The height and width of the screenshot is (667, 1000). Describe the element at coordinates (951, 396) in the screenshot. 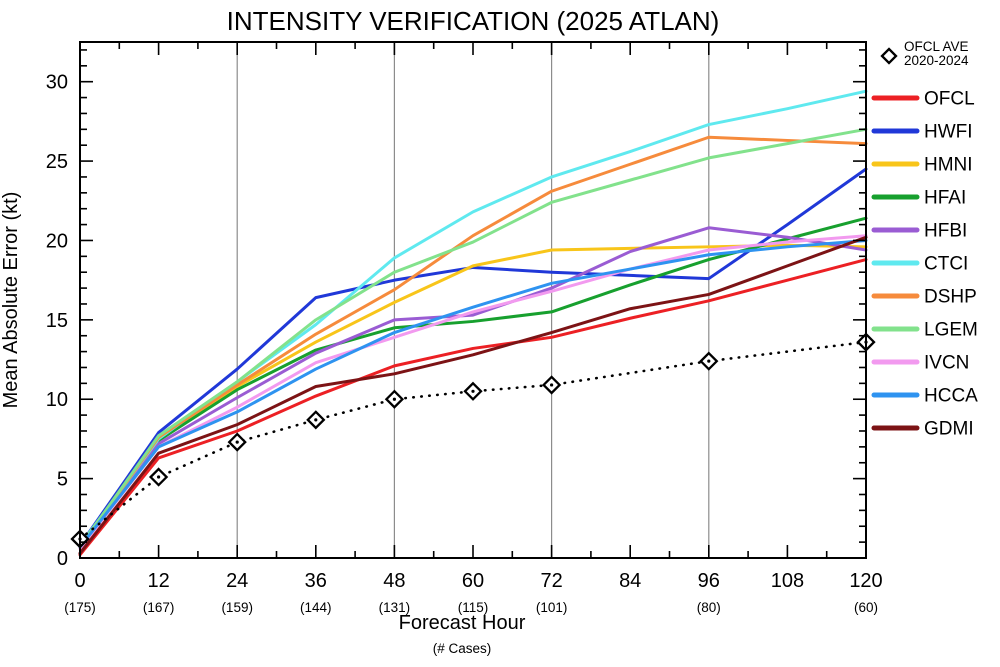

I see `legend-label-HCCA: HCCA` at that location.